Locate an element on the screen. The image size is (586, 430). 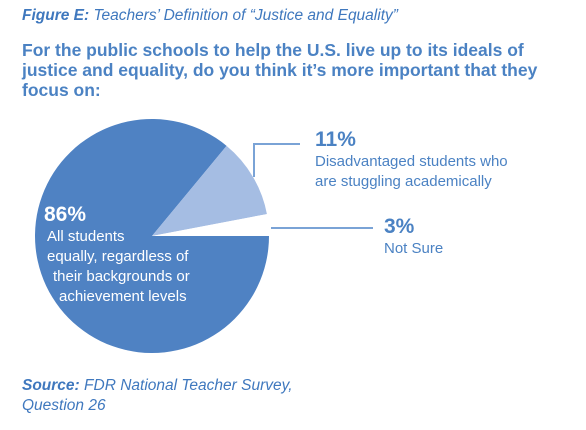
slice-value-11: 11% is located at coordinates (335, 139).